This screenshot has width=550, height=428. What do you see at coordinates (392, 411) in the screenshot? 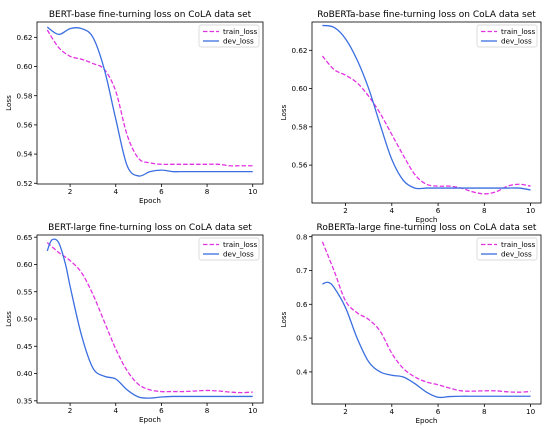
I see `roberta-large-x-tick-label: 4` at bounding box center [392, 411].